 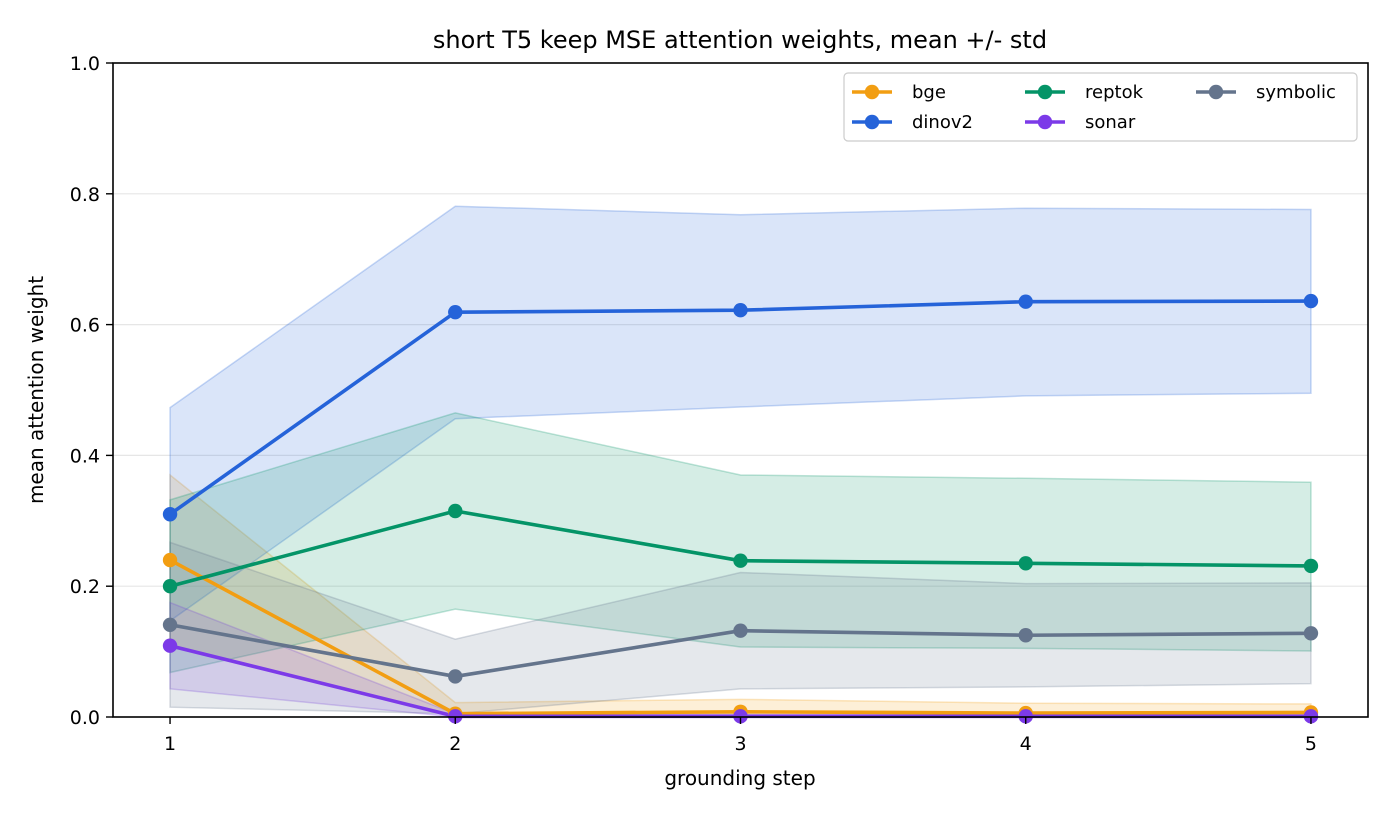 What do you see at coordinates (1045, 92) in the screenshot?
I see `reptok-legend-marker` at bounding box center [1045, 92].